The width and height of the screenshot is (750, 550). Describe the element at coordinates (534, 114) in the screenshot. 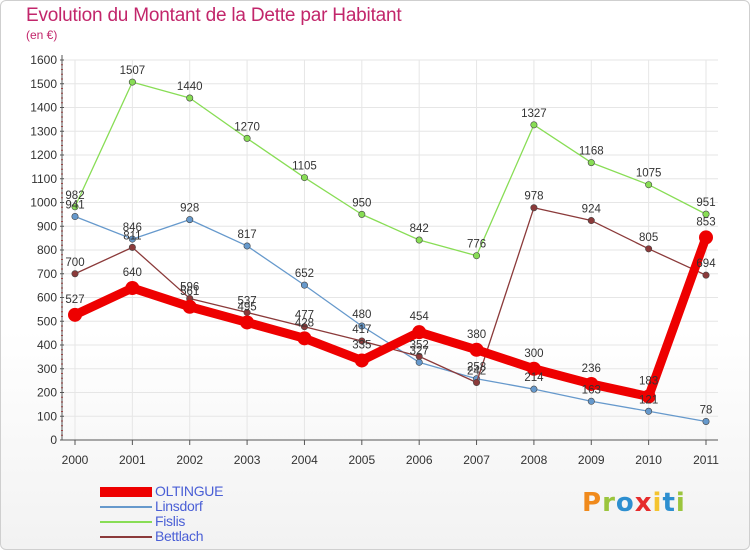

I see `data-label-fislis: 1327` at that location.